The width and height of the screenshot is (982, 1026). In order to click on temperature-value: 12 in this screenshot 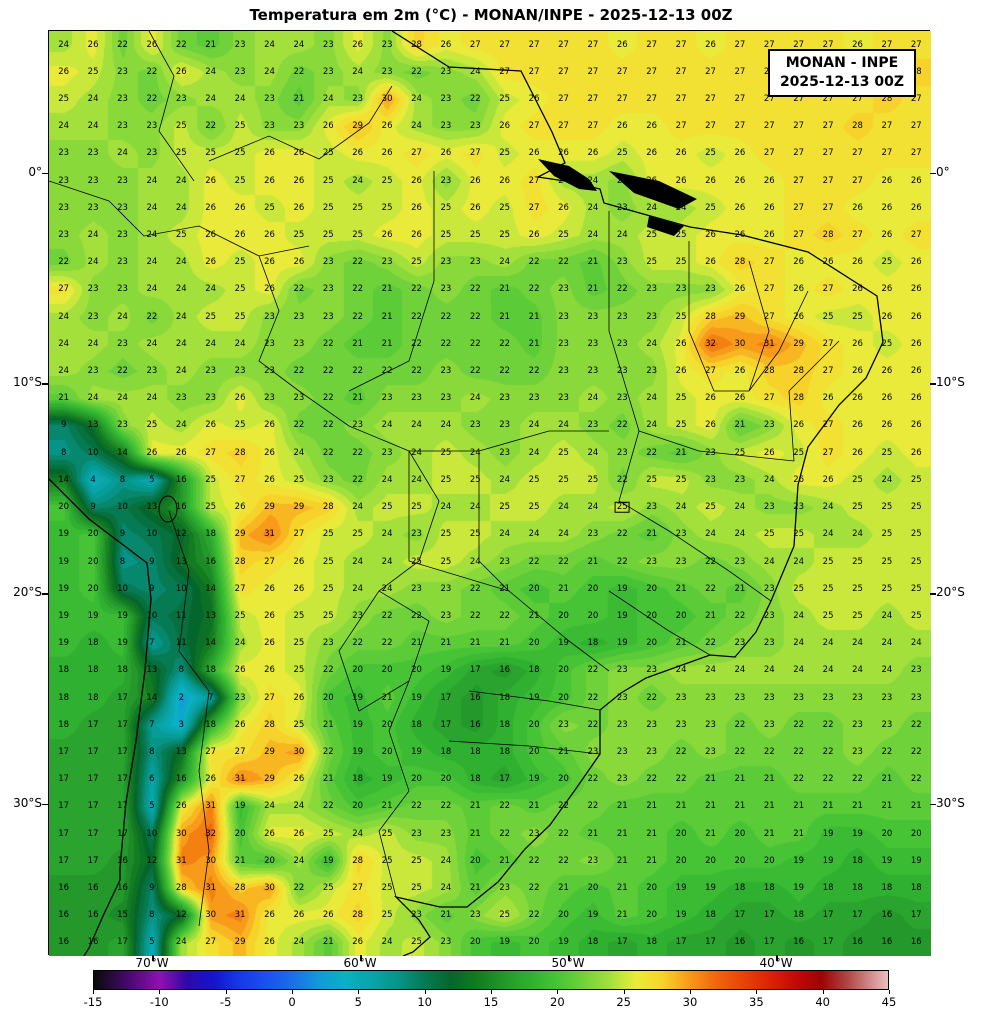, I will do `click(181, 534)`.